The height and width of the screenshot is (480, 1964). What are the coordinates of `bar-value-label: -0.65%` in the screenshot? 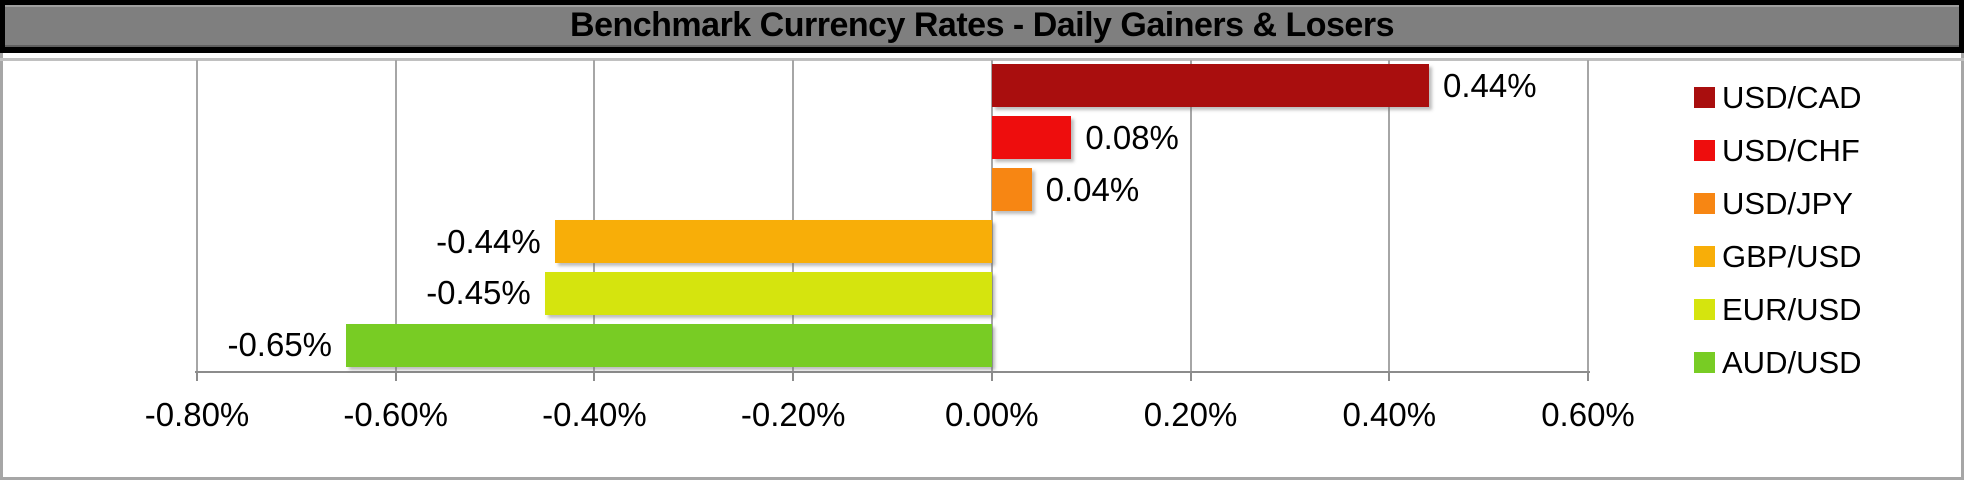 It's located at (280, 345).